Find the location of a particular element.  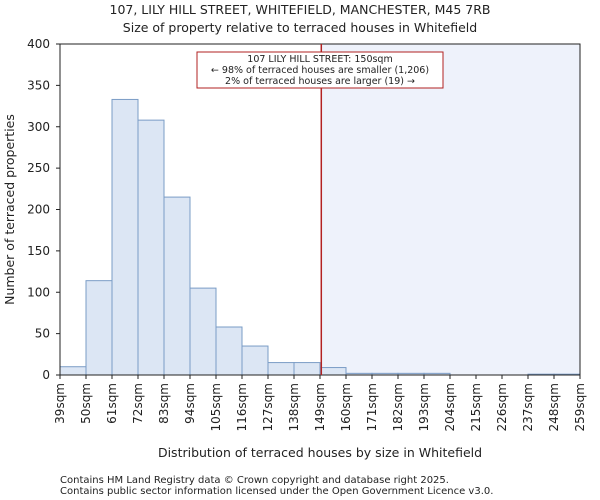

bar-138sqm is located at coordinates (307, 369).